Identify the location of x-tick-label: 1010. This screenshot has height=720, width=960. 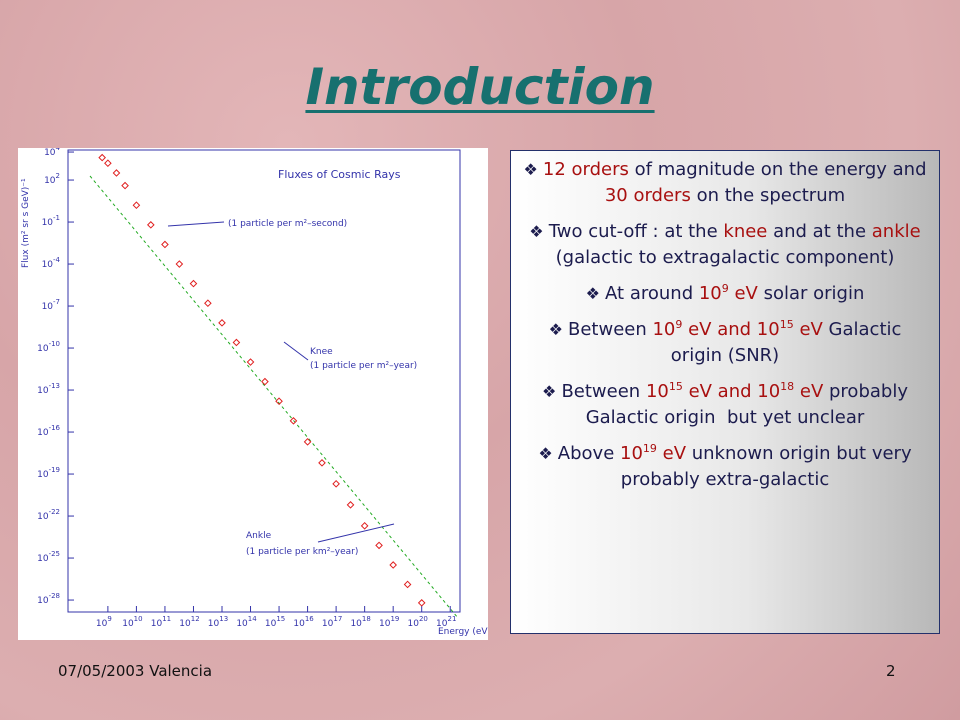
(132, 622).